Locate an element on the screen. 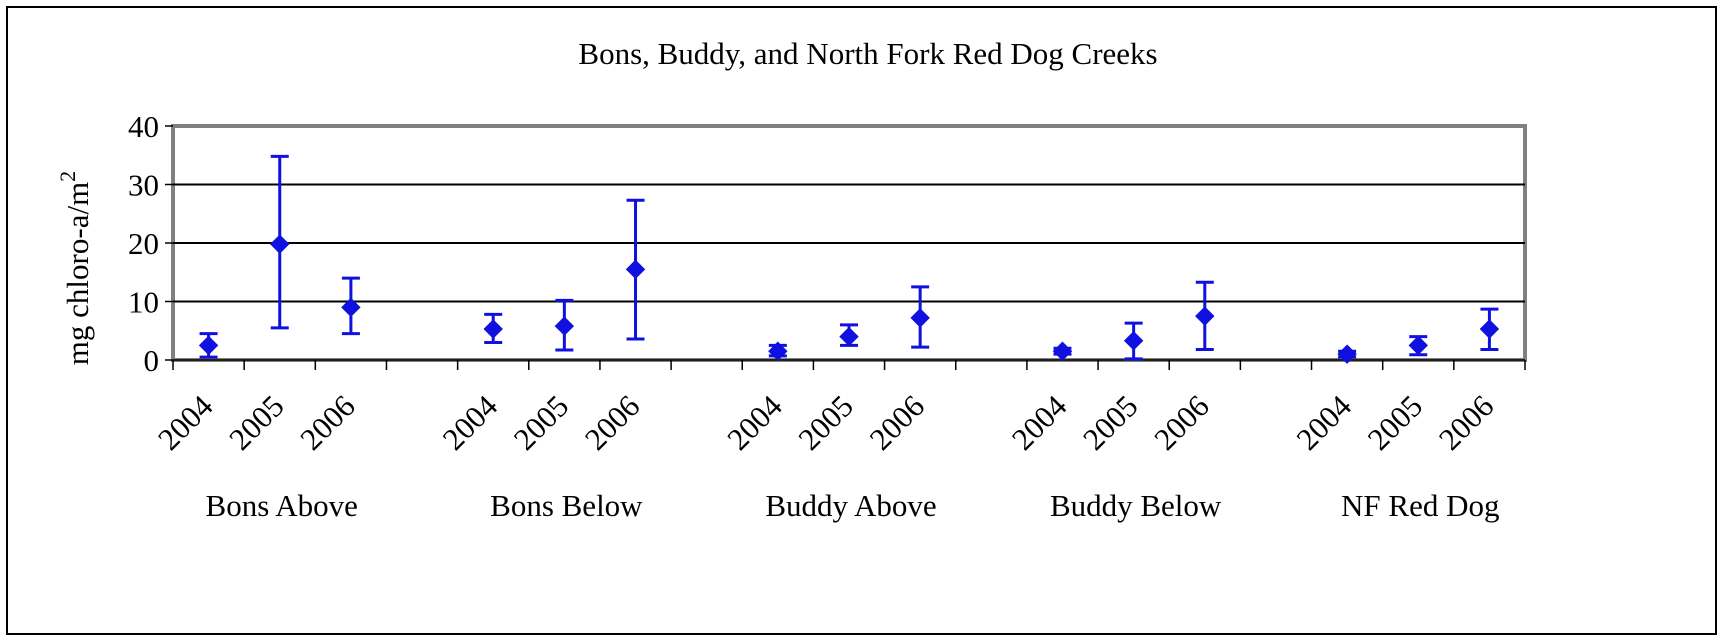  y-axis-label-superscript: 2 is located at coordinates (67, 176).